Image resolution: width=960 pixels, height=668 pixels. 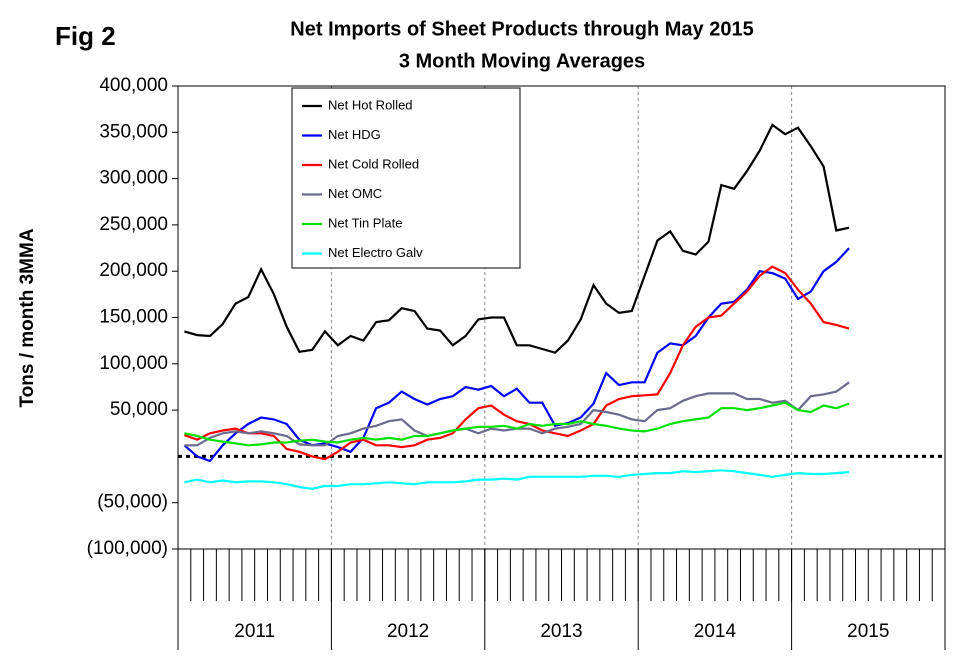 What do you see at coordinates (133, 131) in the screenshot?
I see `y-tick-label: 350,000` at bounding box center [133, 131].